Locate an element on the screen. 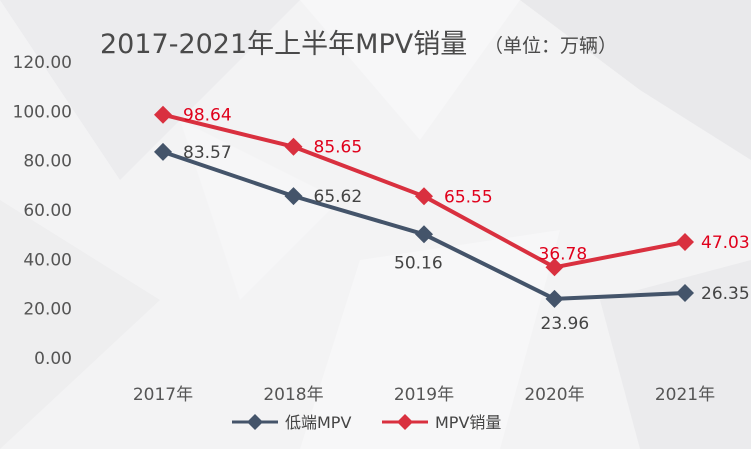 This screenshot has width=751, height=449. x-tick-label: 2020年 is located at coordinates (554, 395).